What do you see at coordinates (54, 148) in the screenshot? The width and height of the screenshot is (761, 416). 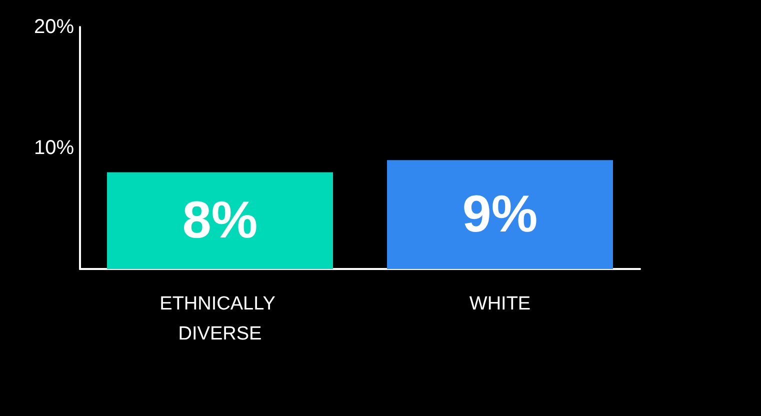 I see `y-tick-label: 10%` at bounding box center [54, 148].